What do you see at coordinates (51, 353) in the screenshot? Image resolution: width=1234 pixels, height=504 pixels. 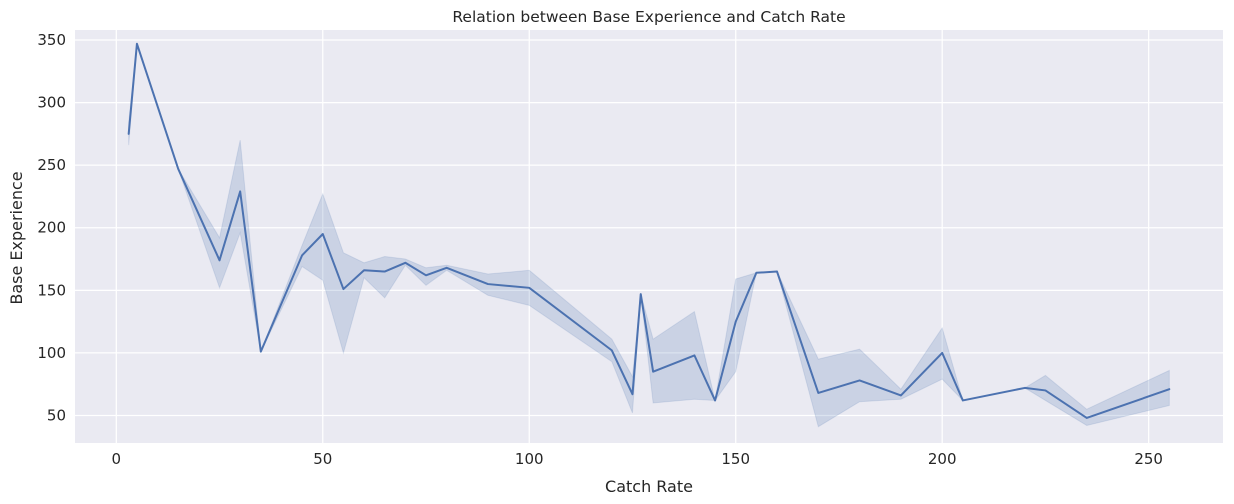 I see `y-tick-label: 100` at bounding box center [51, 353].